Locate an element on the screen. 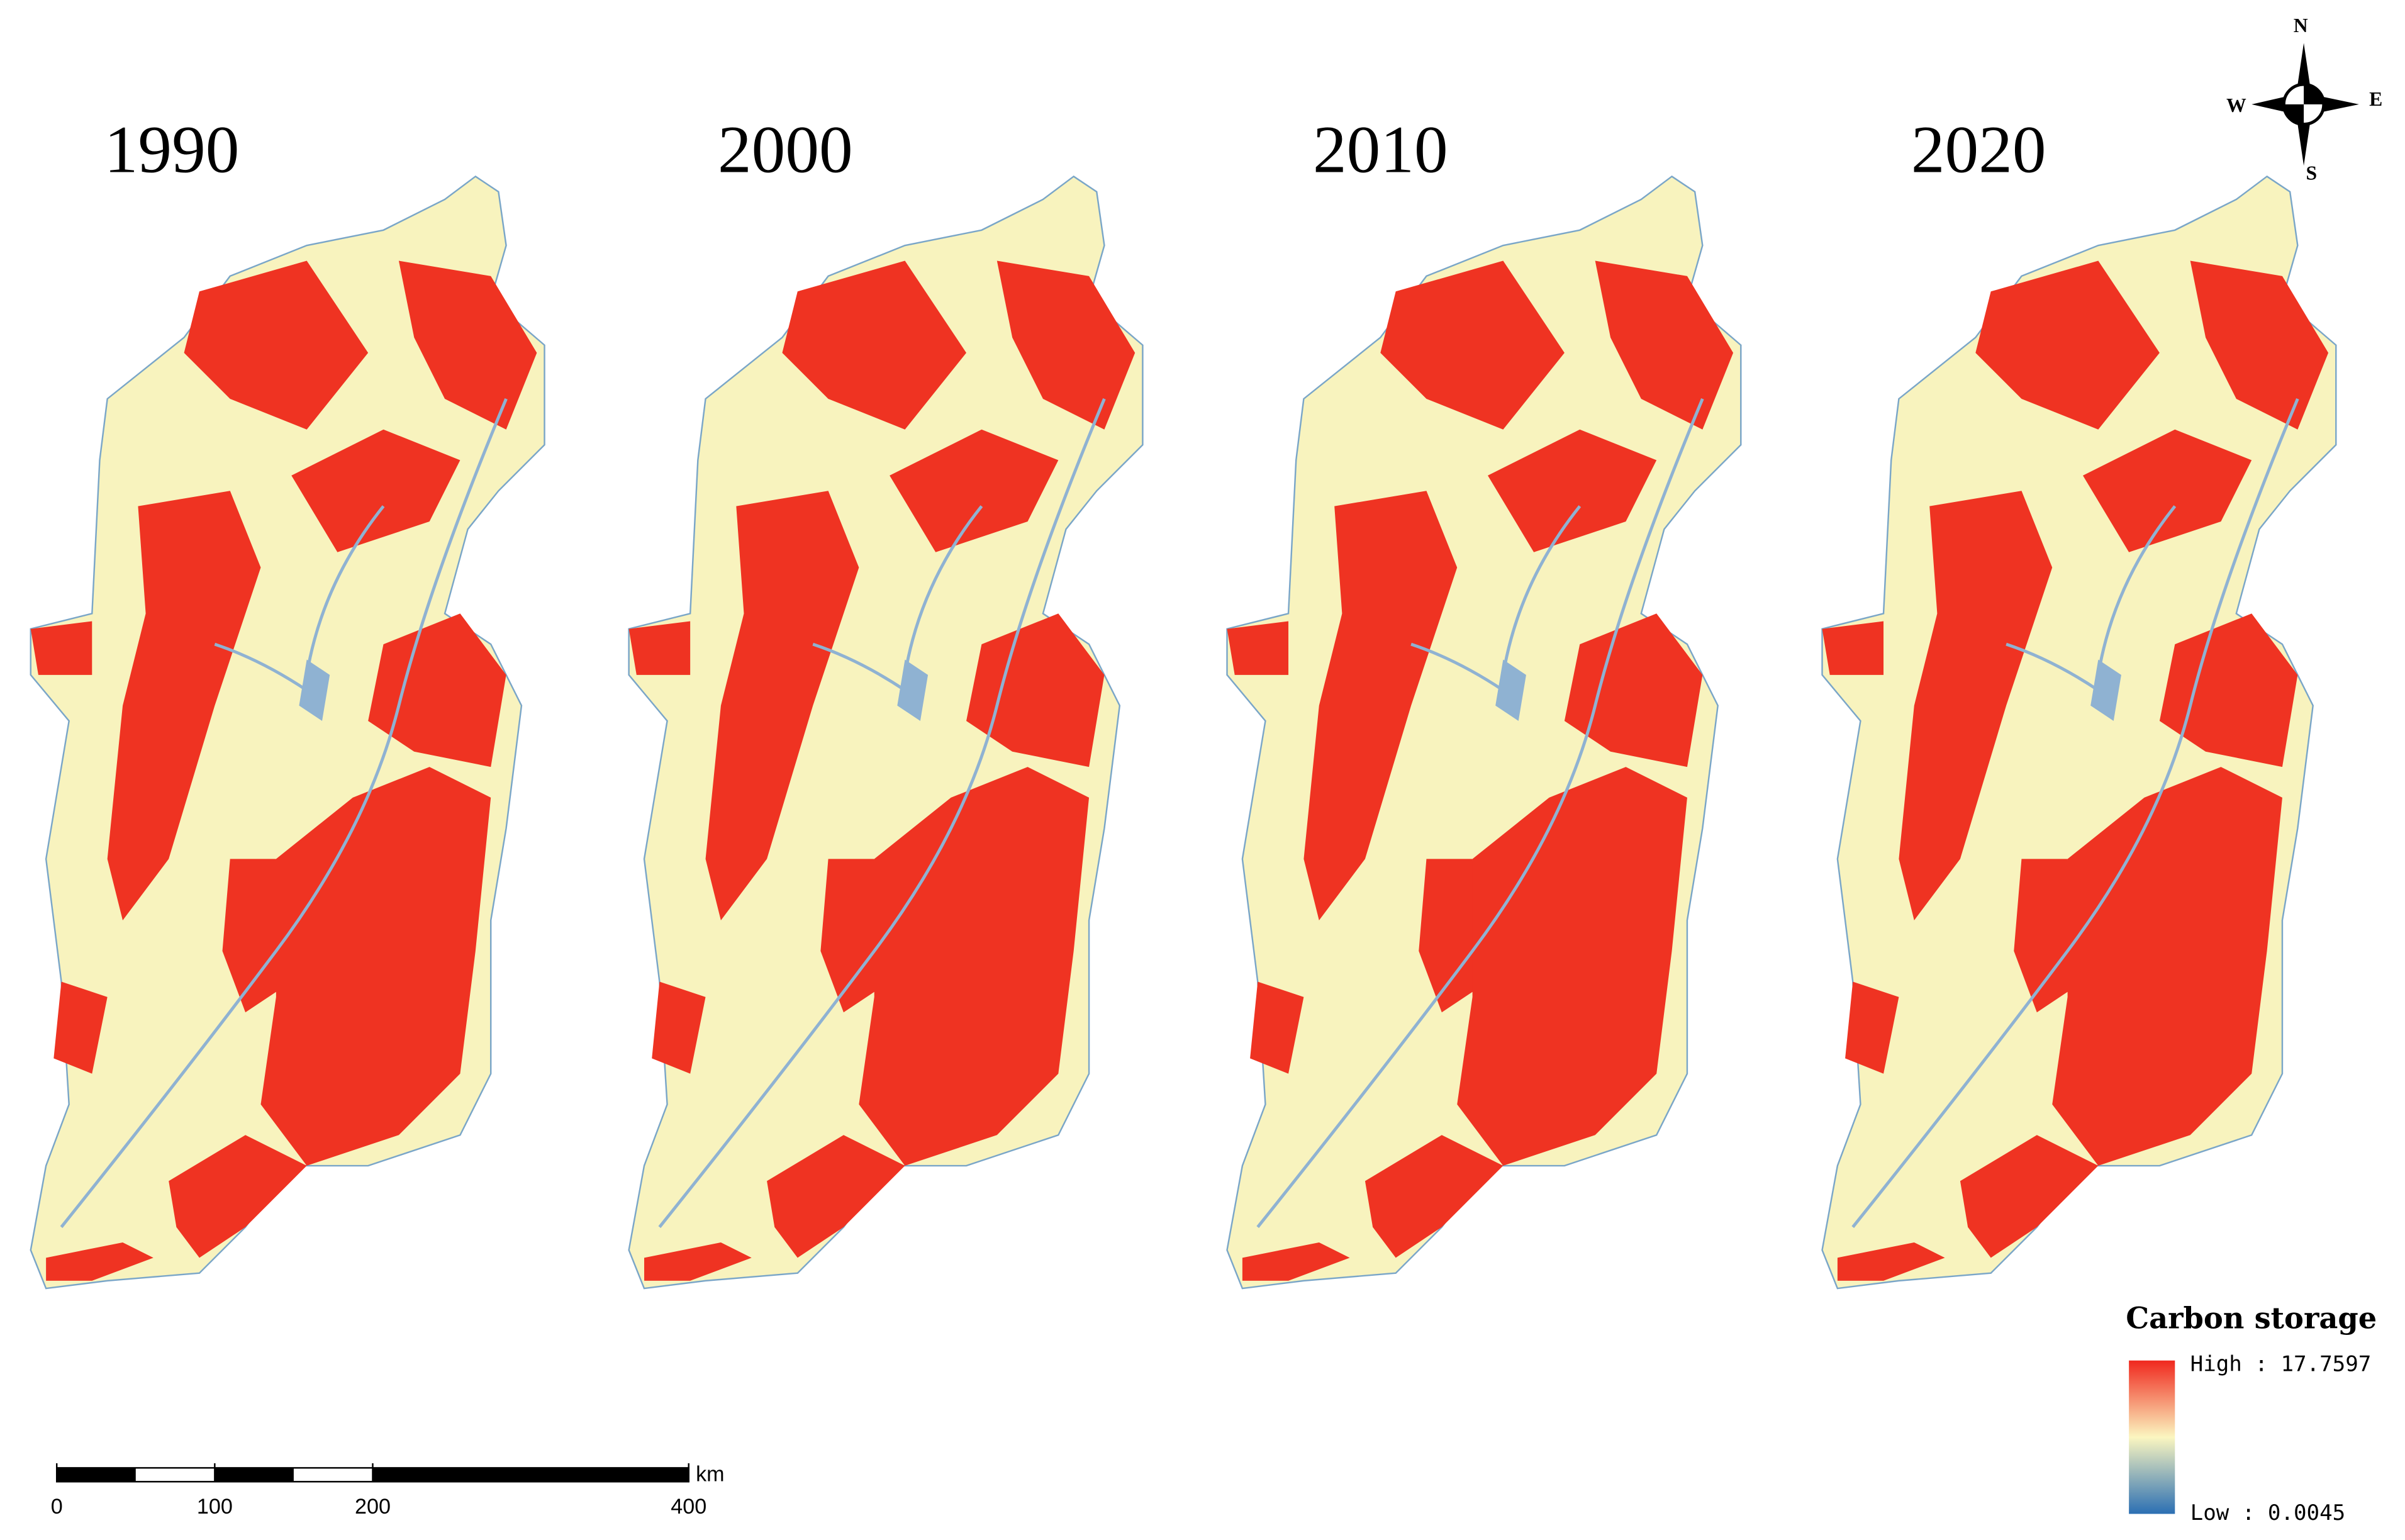  scale-bar: 0 100 200 400 km is located at coordinates (388, 1491).